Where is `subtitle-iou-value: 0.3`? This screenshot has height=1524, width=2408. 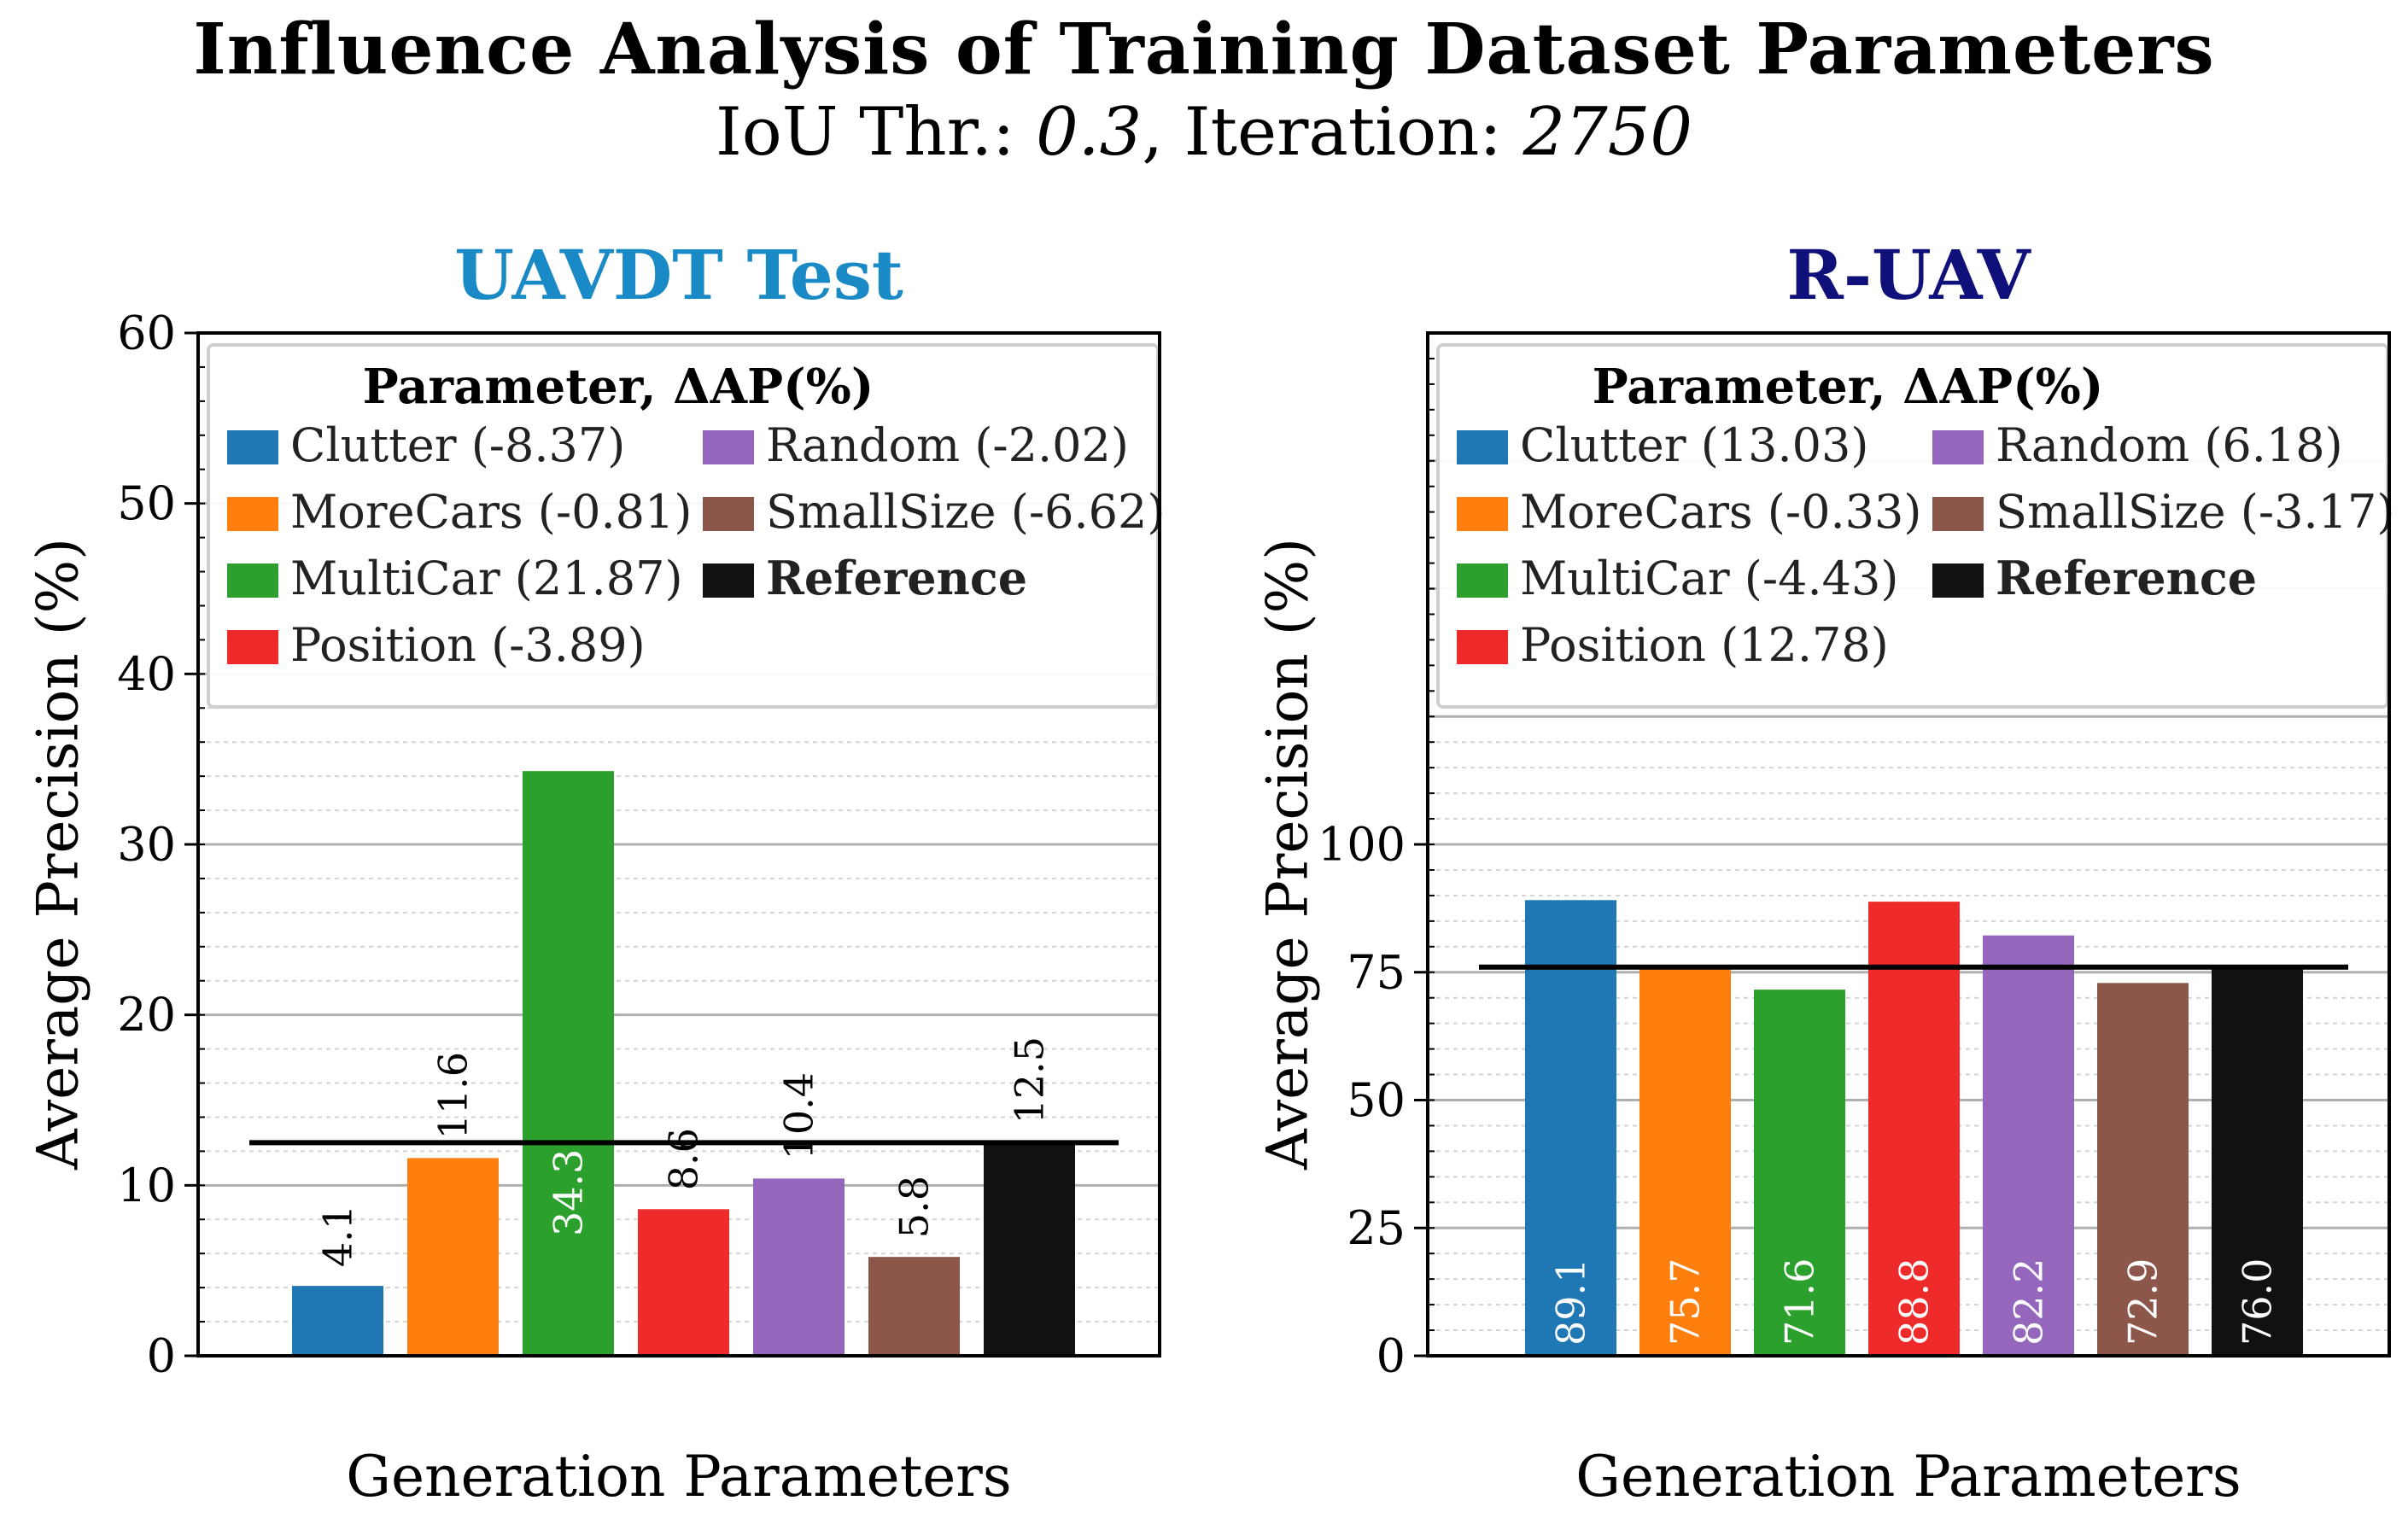 subtitle-iou-value: 0.3 is located at coordinates (1089, 132).